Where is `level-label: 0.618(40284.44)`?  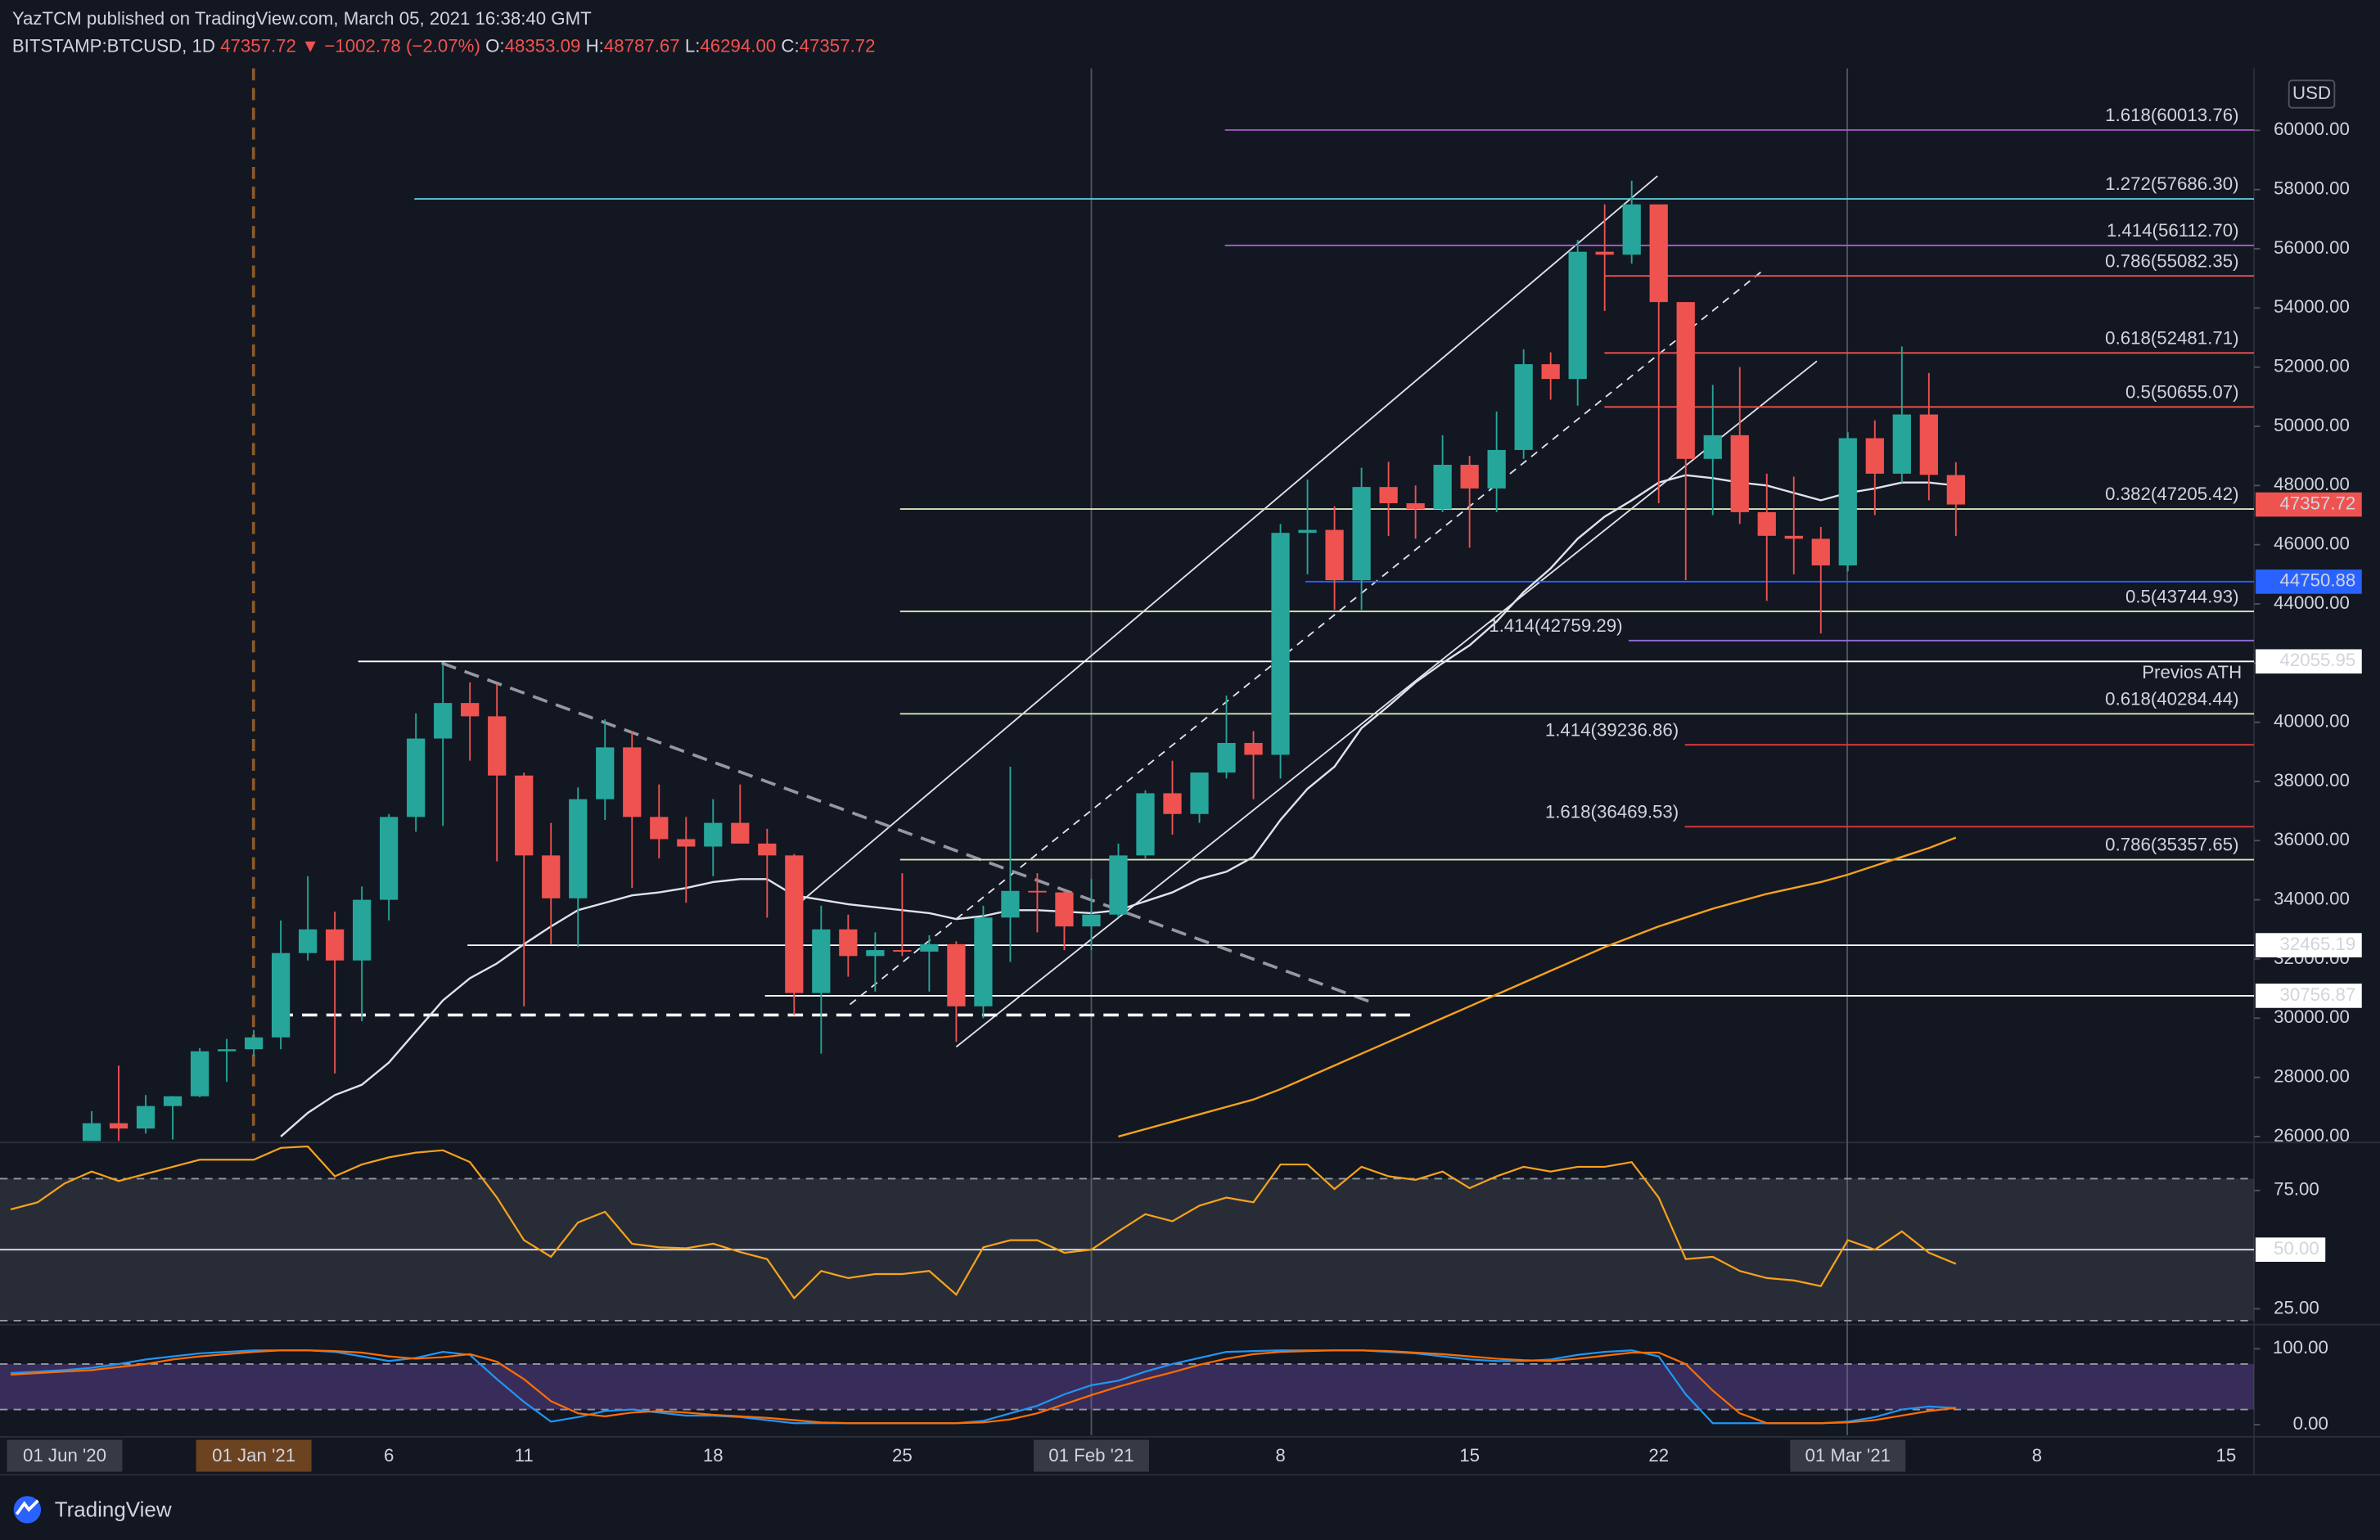
level-label: 0.618(40284.44) is located at coordinates (2172, 699).